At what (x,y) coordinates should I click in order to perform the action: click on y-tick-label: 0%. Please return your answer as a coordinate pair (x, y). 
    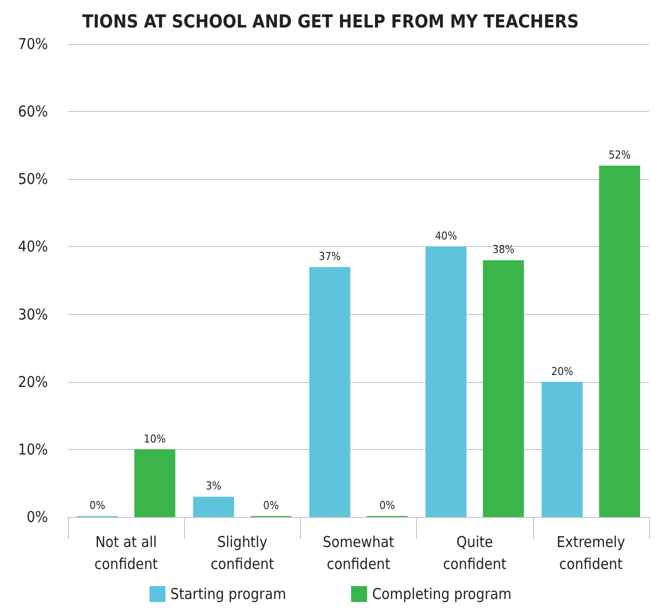
    Looking at the image, I should click on (37, 517).